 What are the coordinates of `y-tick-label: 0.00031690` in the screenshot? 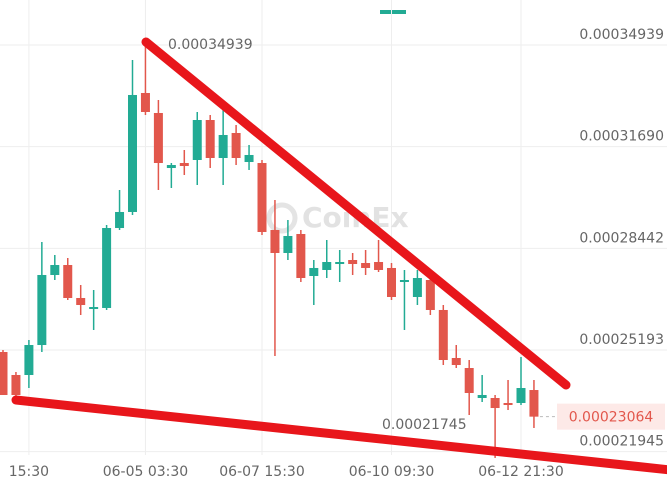 It's located at (621, 137).